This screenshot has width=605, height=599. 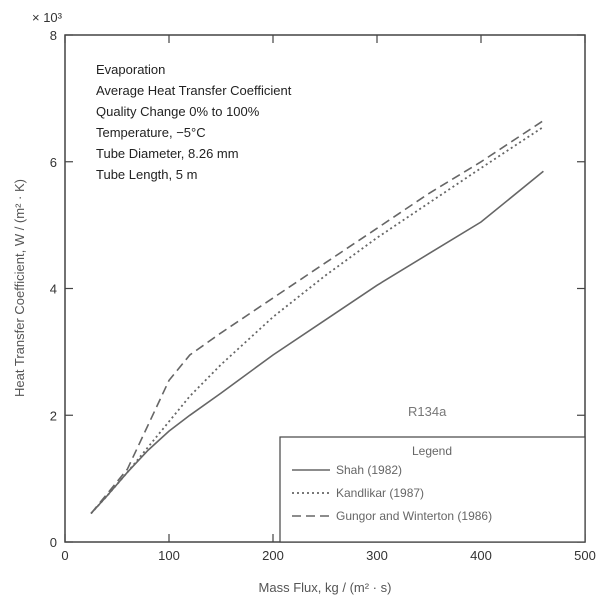 I want to click on legend-box, so click(x=432, y=489).